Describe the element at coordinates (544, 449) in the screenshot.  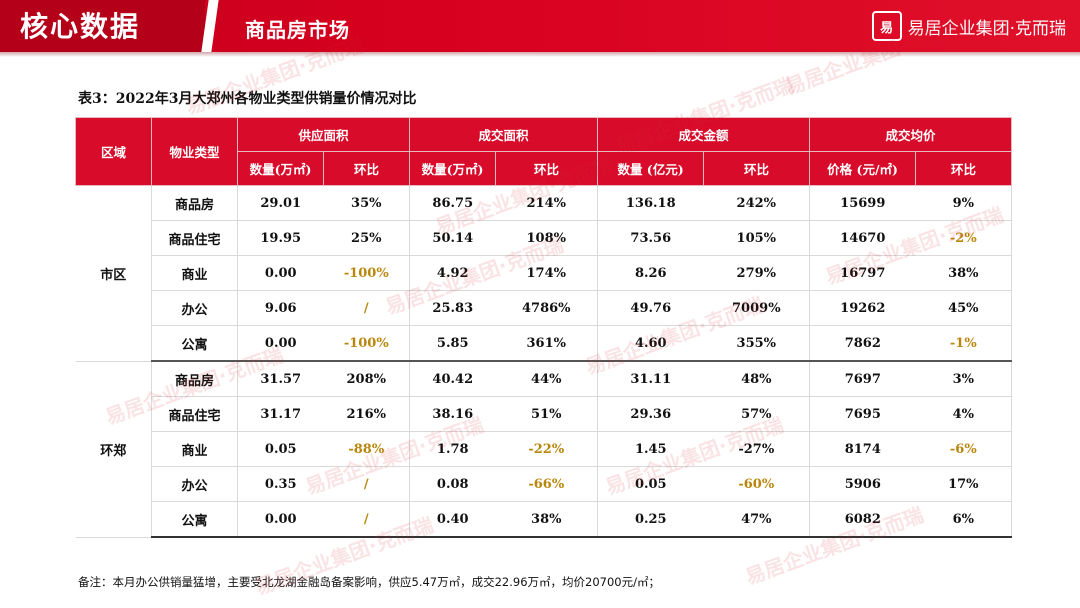
I see `table-row: 商业 0.05 -88% 1.78 -22% 1.45 -27% 8174 -6%` at that location.